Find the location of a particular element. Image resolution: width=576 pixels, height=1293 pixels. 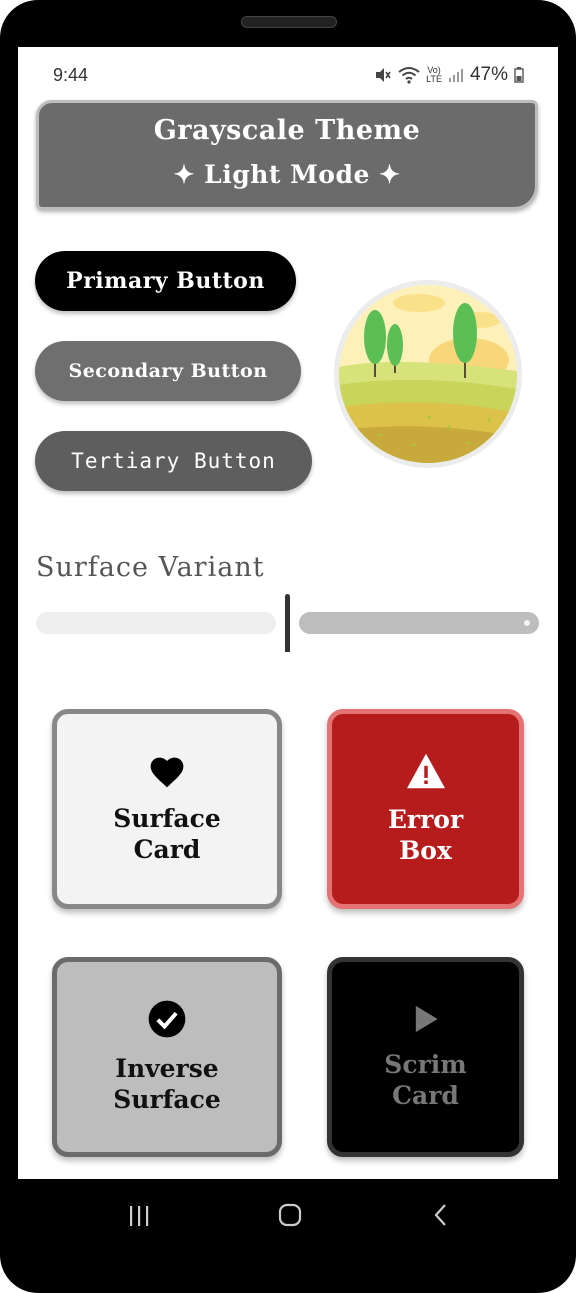

battery-icon is located at coordinates (519, 75).